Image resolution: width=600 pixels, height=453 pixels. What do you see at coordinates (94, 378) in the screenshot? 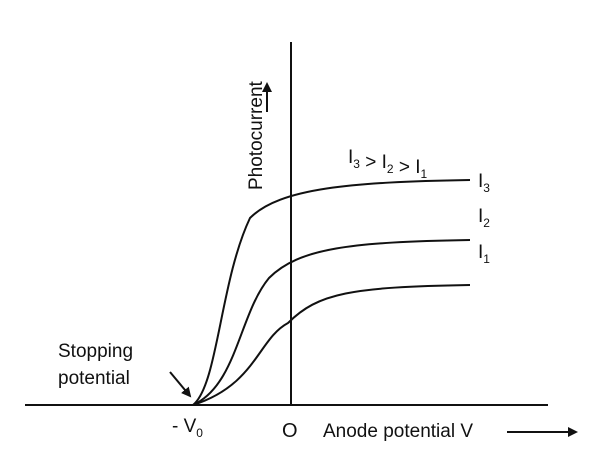
I see `annotation-line2: potential` at bounding box center [94, 378].